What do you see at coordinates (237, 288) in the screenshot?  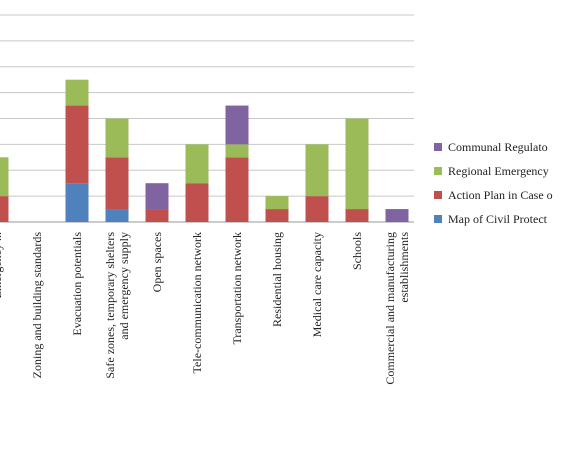 I see `x-tick-label: Transportation network` at bounding box center [237, 288].